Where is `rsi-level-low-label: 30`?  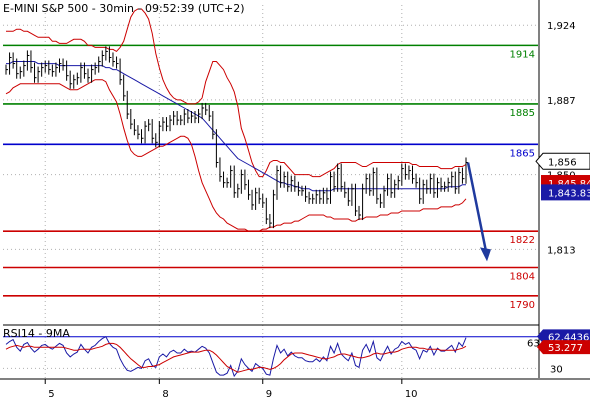 rsi-level-low-label: 30 is located at coordinates (556, 369).